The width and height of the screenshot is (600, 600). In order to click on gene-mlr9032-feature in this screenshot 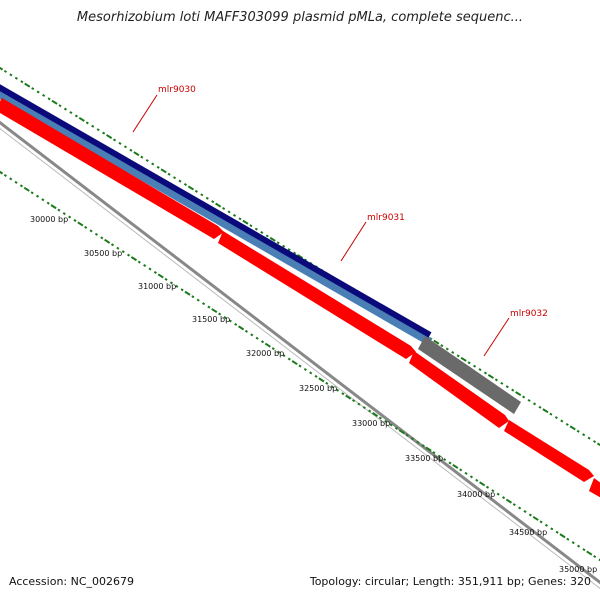, I will do `click(469, 375)`.